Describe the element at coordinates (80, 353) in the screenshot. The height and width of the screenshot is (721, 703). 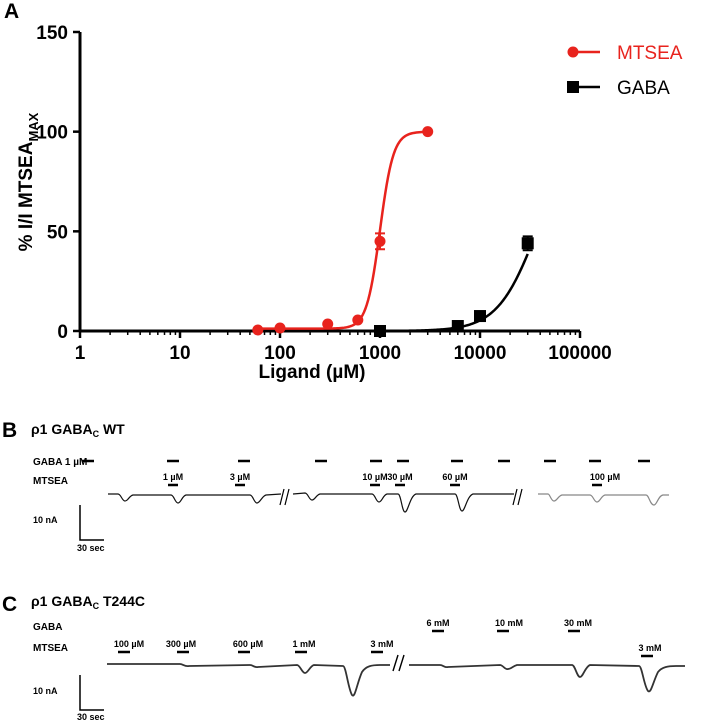
I see `x-tick-label: 1` at that location.